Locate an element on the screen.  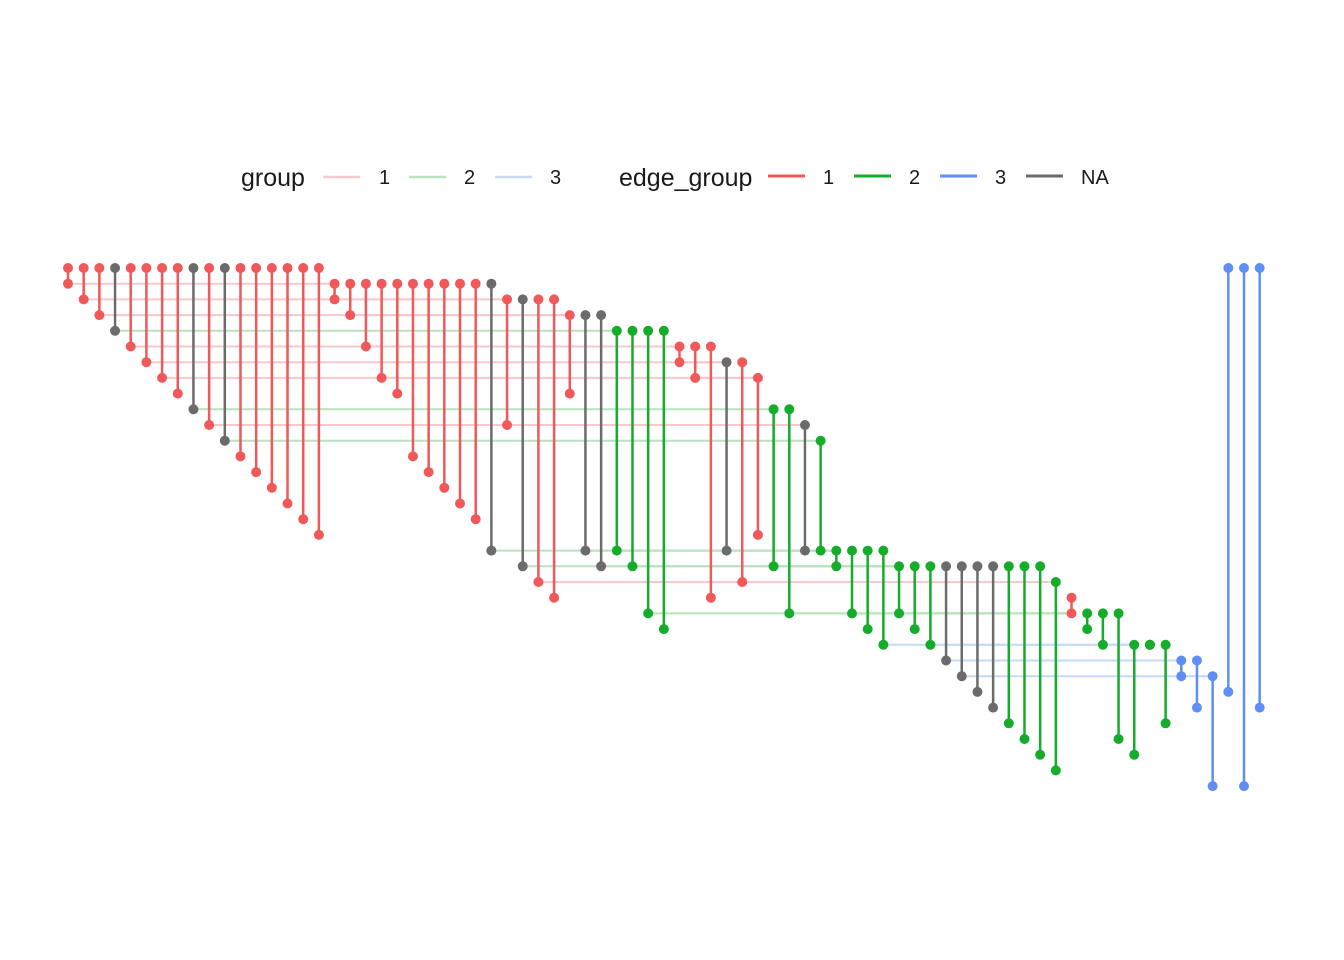
legend: group 1 2 3 edge_group 1 2 3 NA is located at coordinates (675, 178).